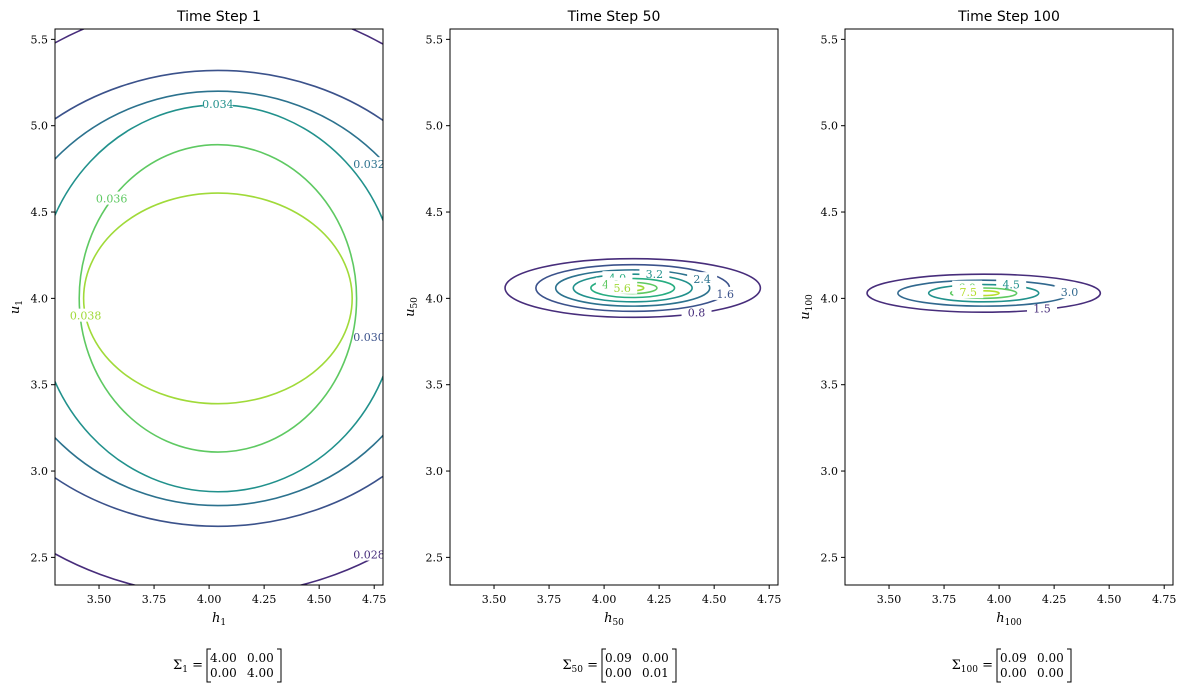 The width and height of the screenshot is (1189, 692). I want to click on contour-label: 0.036, so click(112, 199).